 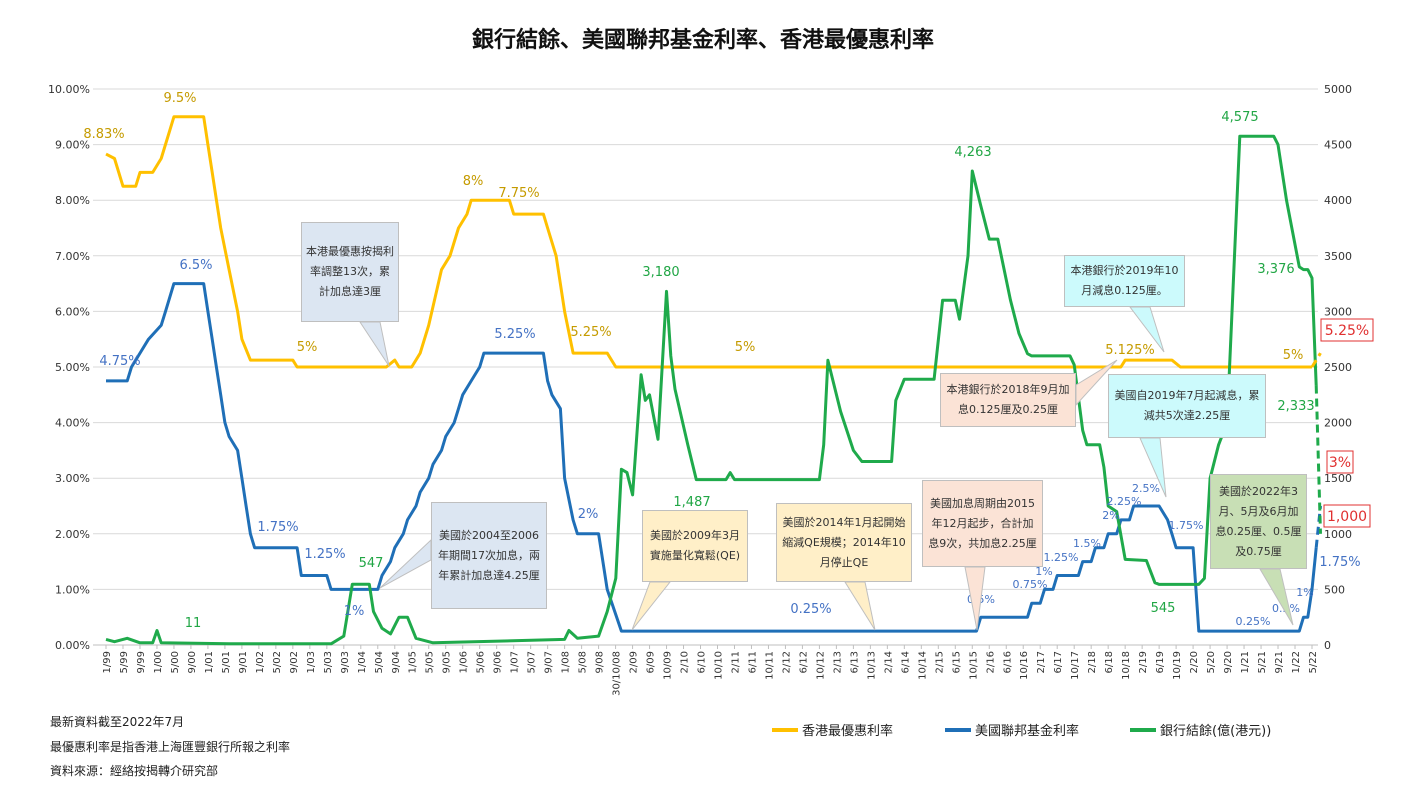 What do you see at coordinates (1275, 269) in the screenshot?
I see `data-label: 3,376` at bounding box center [1275, 269].